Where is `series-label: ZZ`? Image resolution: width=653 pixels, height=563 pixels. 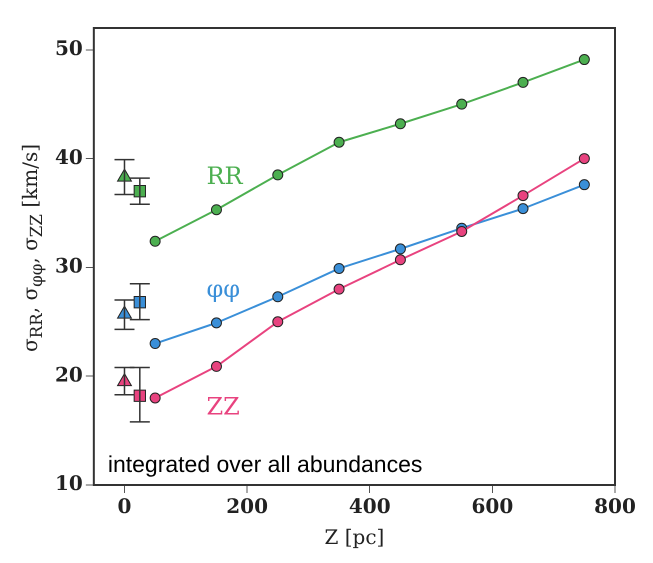 series-label: ZZ is located at coordinates (223, 406).